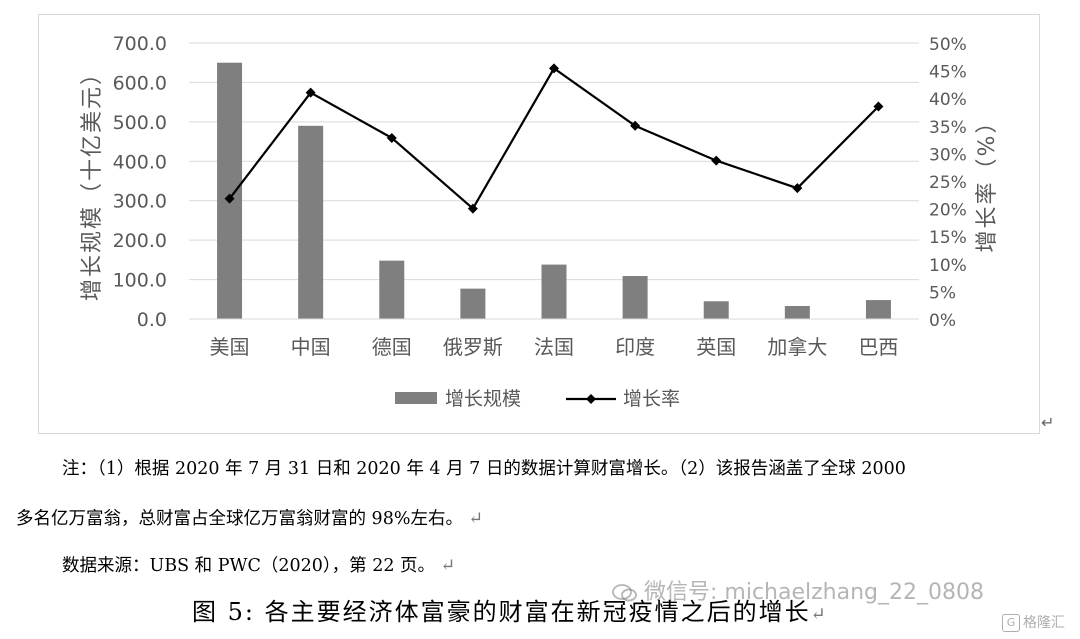  What do you see at coordinates (140, 83) in the screenshot?
I see `y-tick-label: 600.0` at bounding box center [140, 83].